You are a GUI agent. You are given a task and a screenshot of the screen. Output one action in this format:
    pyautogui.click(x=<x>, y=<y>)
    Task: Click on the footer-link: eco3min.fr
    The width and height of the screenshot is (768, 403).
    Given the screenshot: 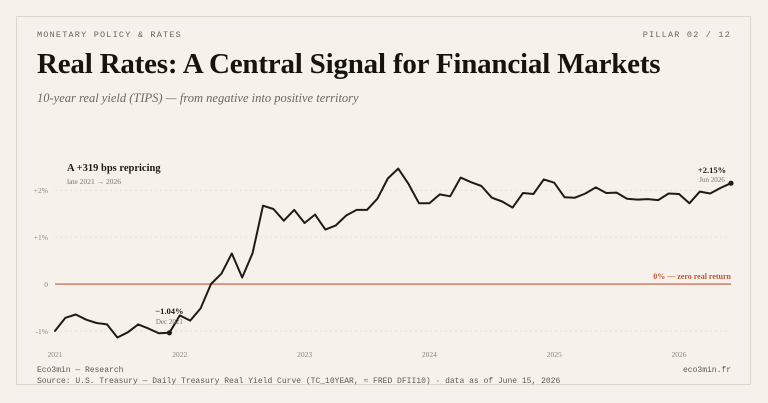 What is the action you would take?
    pyautogui.click(x=706, y=370)
    